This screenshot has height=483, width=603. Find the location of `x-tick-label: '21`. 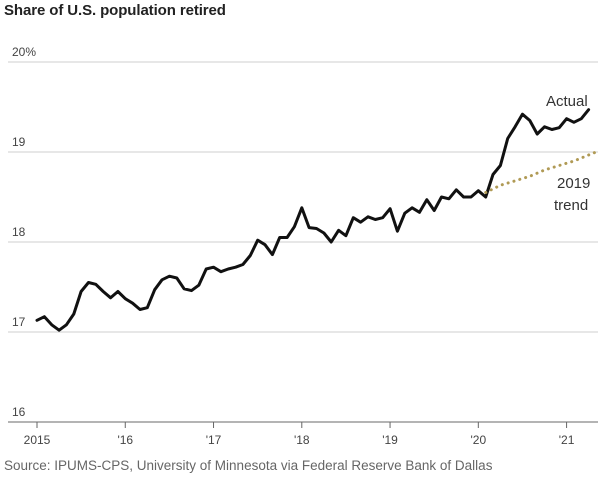

x-tick-label: '21 is located at coordinates (567, 440).